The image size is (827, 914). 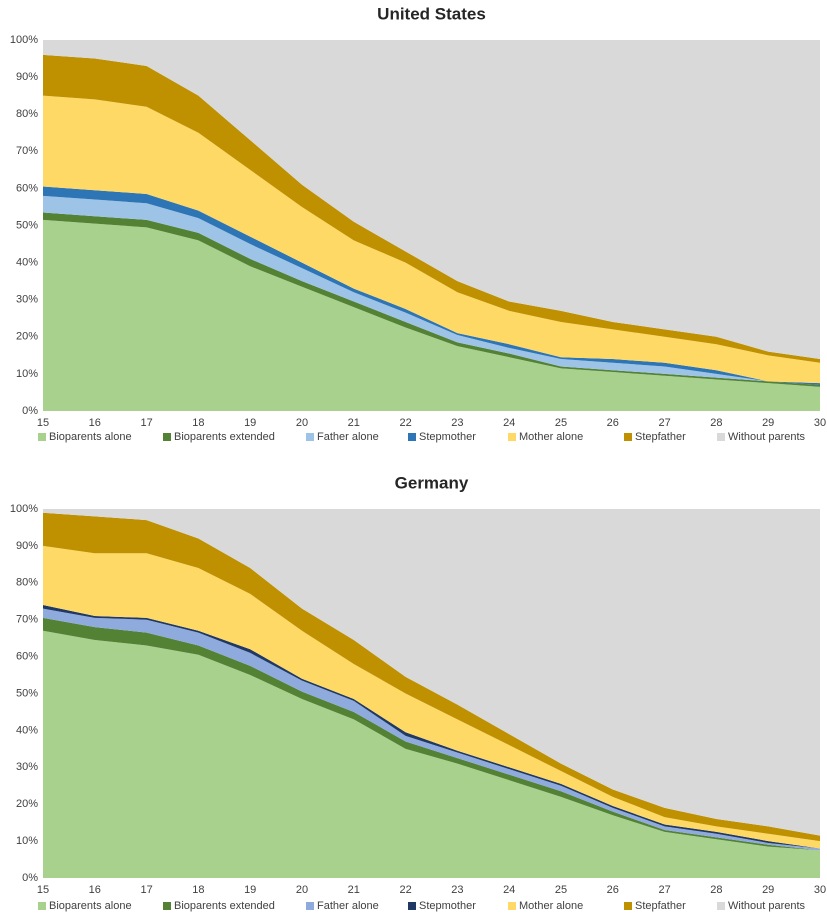 I want to click on chart-title: United States, so click(x=431, y=13).